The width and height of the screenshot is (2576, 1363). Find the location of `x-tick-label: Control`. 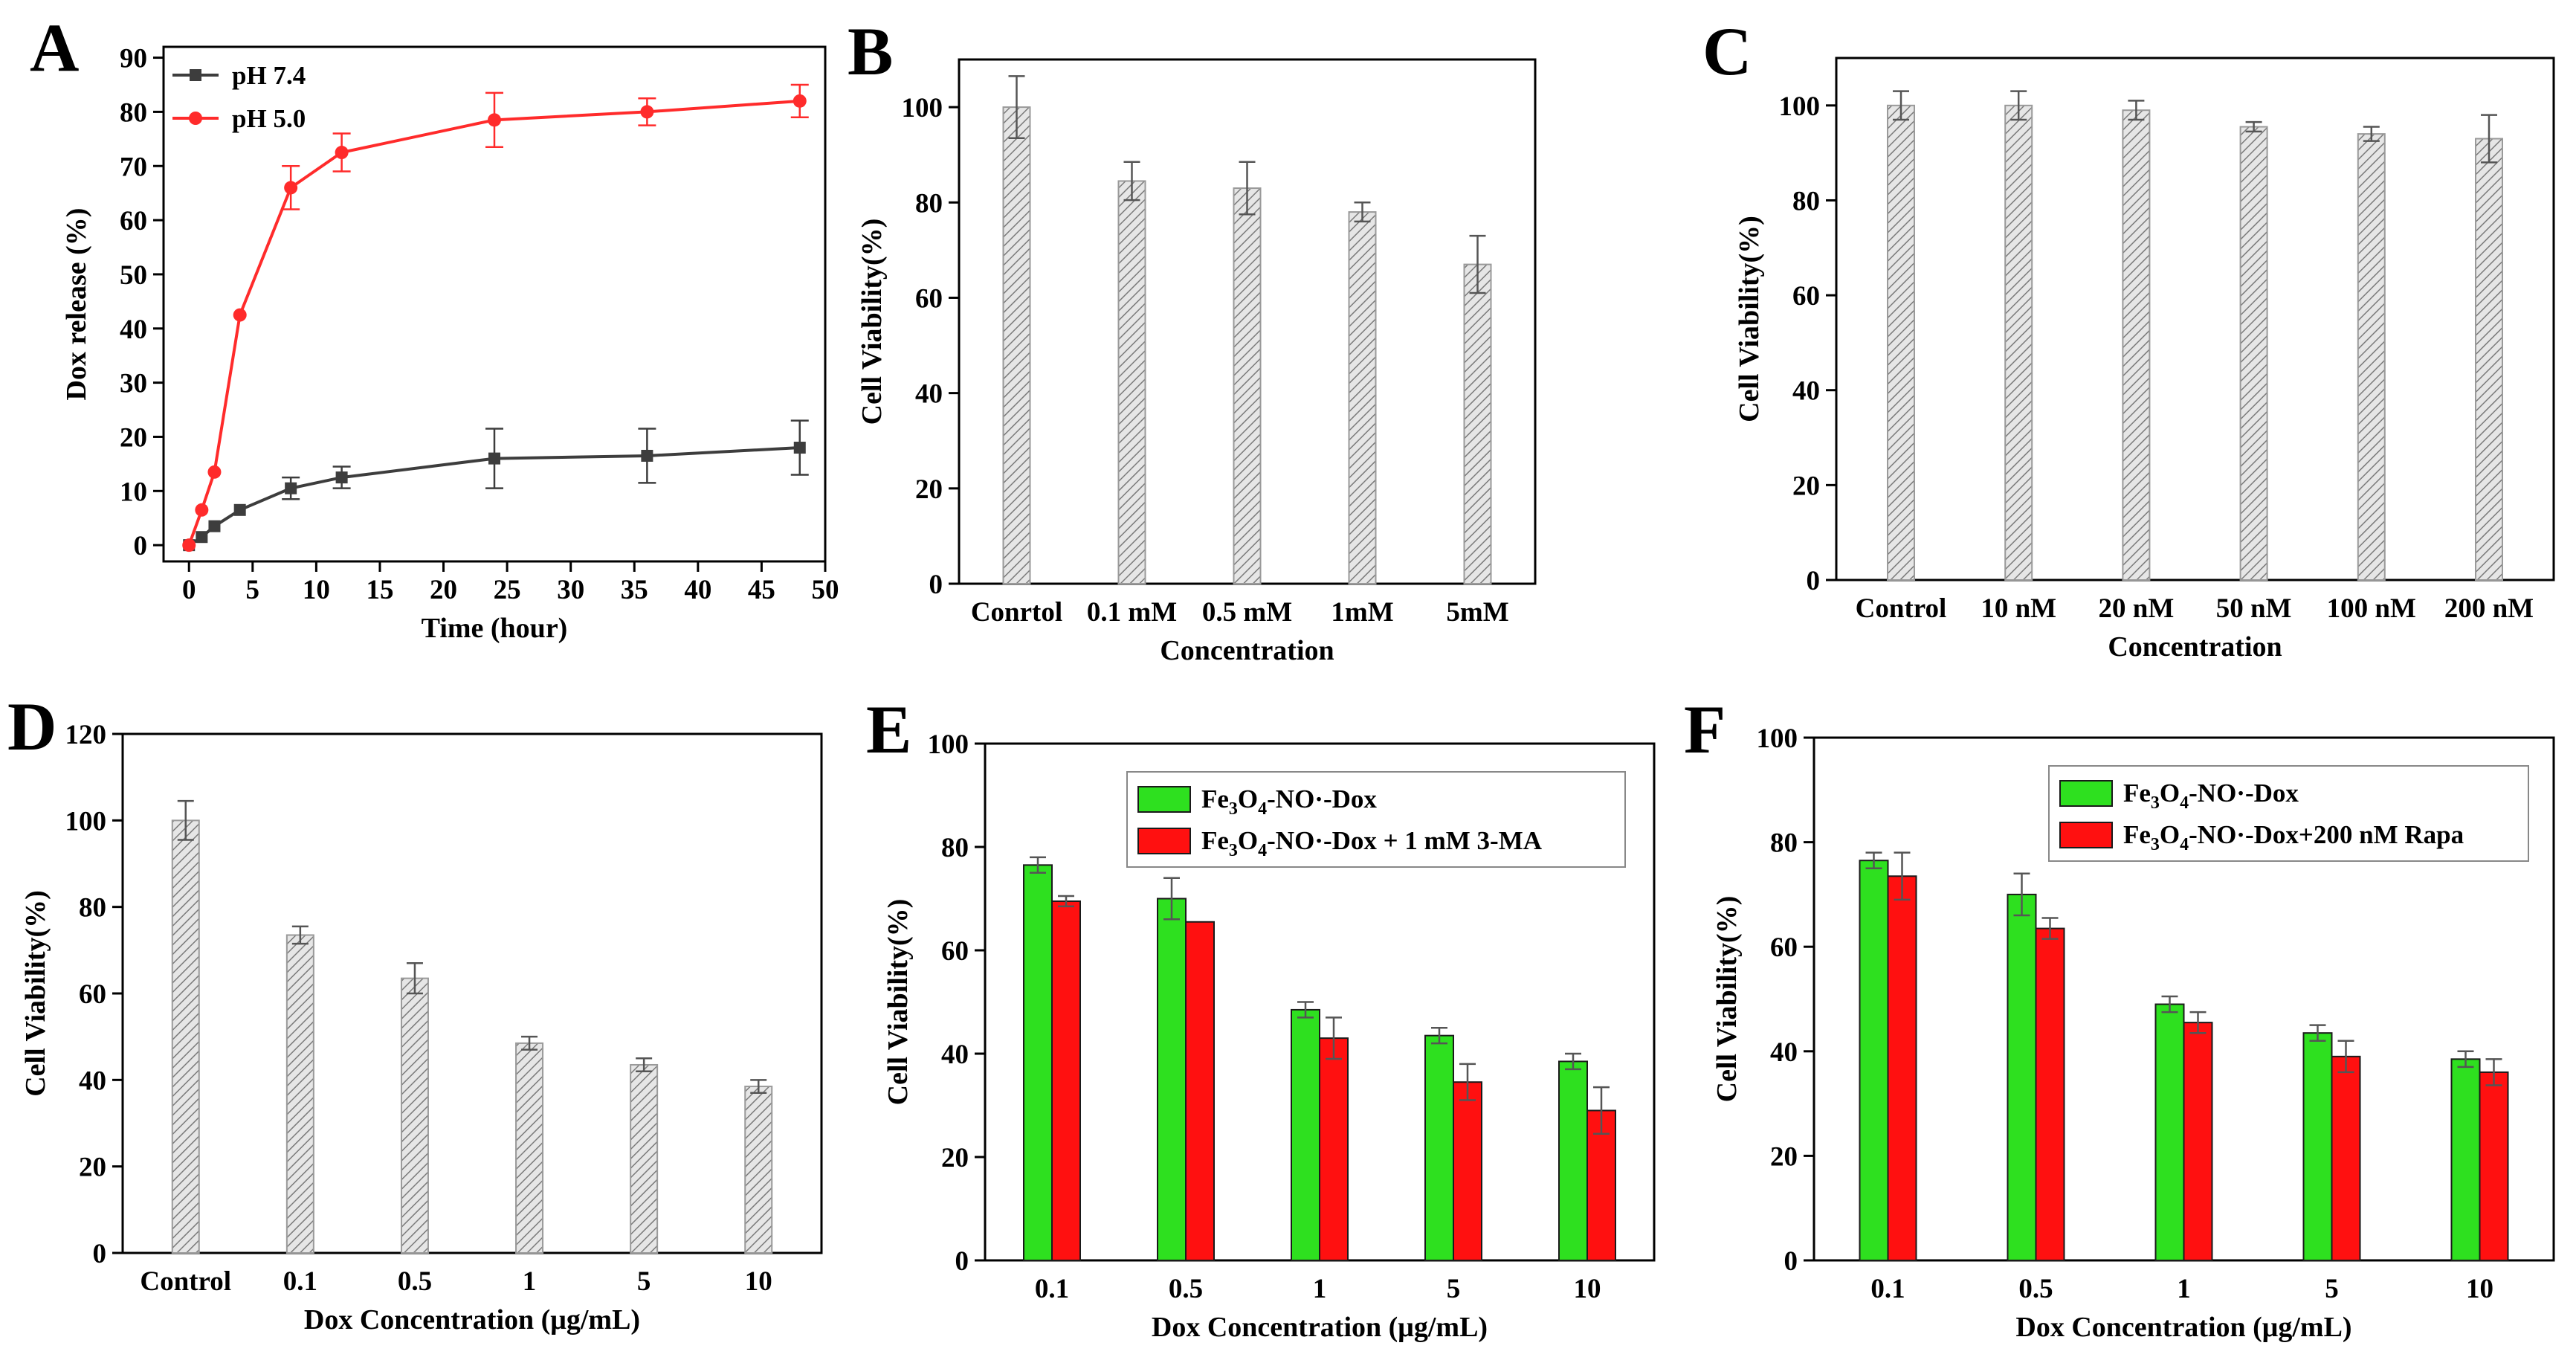

x-tick-label: Control is located at coordinates (185, 1281).